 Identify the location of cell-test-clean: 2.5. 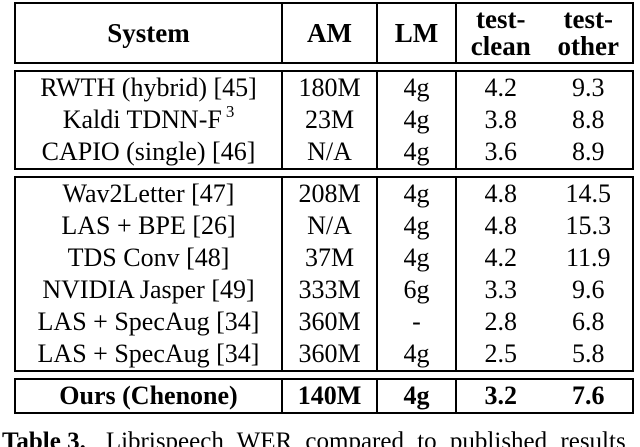
(501, 353).